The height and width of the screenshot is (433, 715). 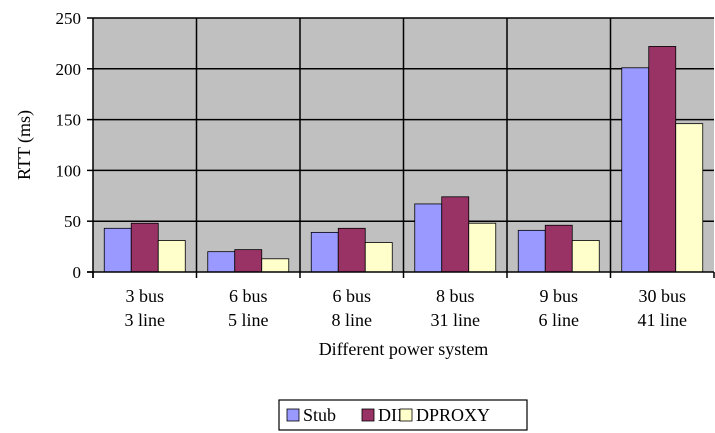 What do you see at coordinates (69, 145) in the screenshot?
I see `y-tick-labels: 0 50 100 150 200 250` at bounding box center [69, 145].